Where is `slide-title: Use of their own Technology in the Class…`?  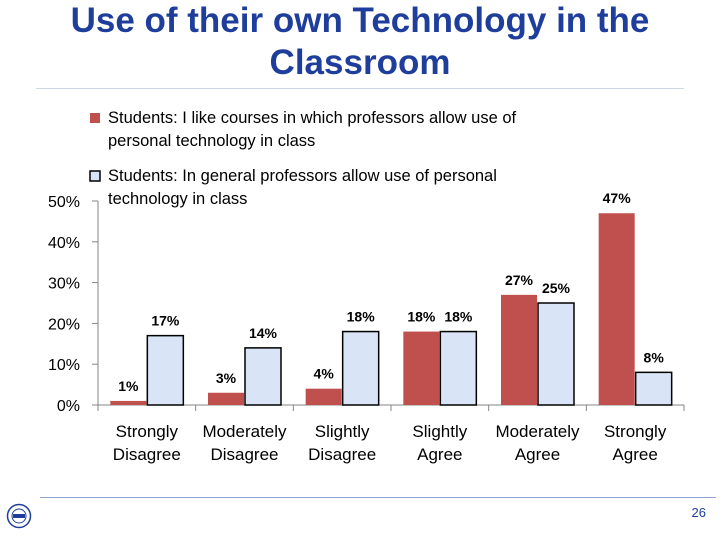 slide-title: Use of their own Technology in the Class… is located at coordinates (360, 41).